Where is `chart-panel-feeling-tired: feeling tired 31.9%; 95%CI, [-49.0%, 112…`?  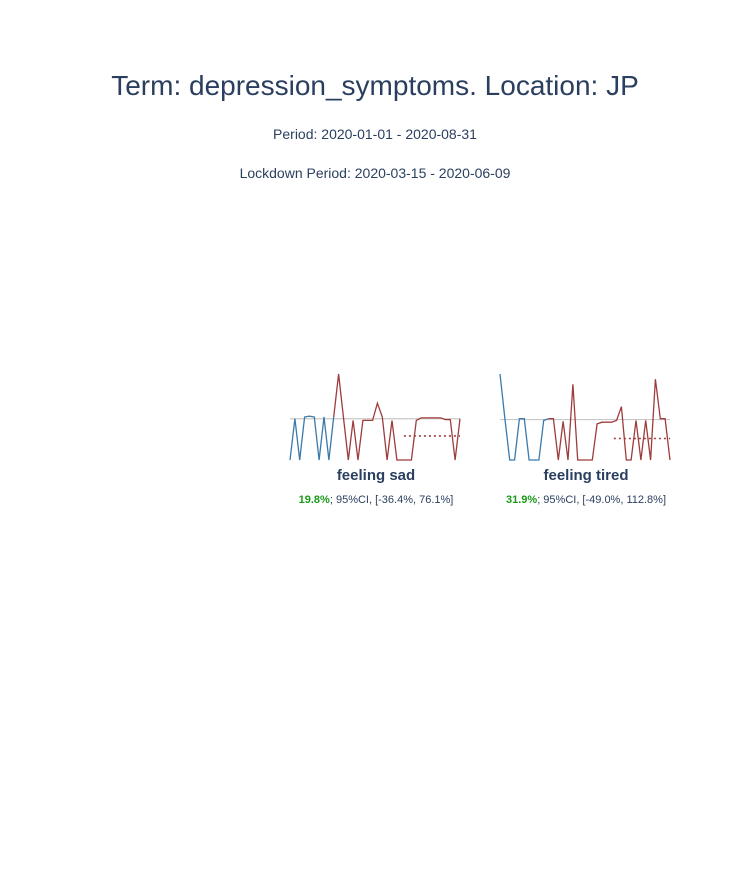 chart-panel-feeling-tired: feeling tired 31.9%; 95%CI, [-49.0%, 112… is located at coordinates (585, 445).